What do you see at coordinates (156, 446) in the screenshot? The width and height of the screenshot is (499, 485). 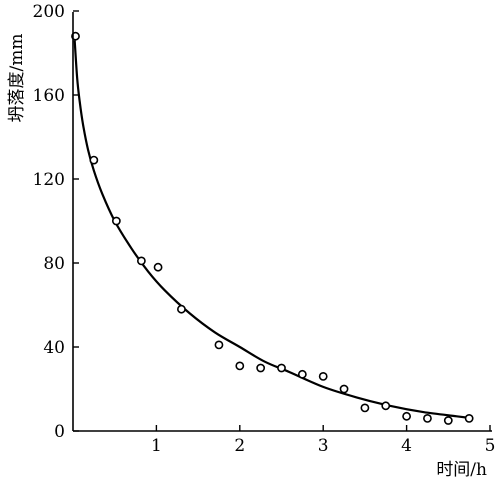 I see `x-tick-label-1: 1` at bounding box center [156, 446].